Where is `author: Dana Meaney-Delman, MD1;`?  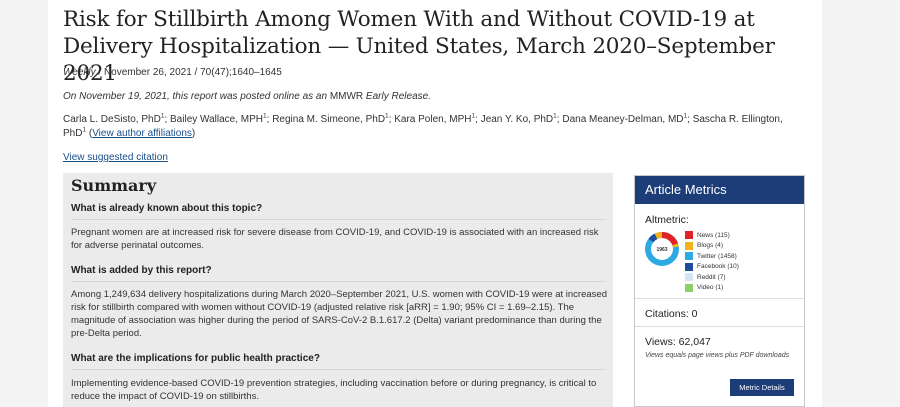 author: Dana Meaney-Delman, MD1; is located at coordinates (627, 118).